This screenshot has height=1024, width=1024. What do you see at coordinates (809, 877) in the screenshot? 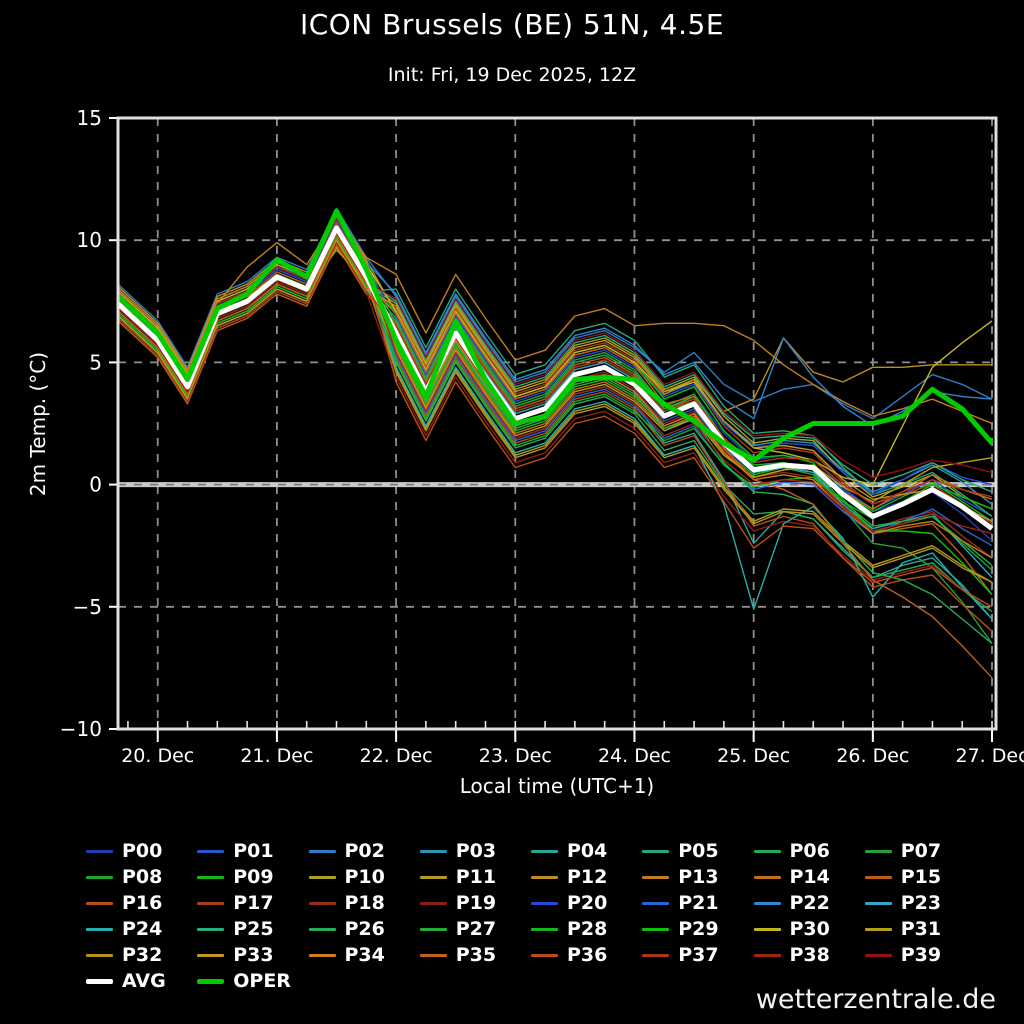
I see `legend-label-p14: P14` at bounding box center [809, 877].